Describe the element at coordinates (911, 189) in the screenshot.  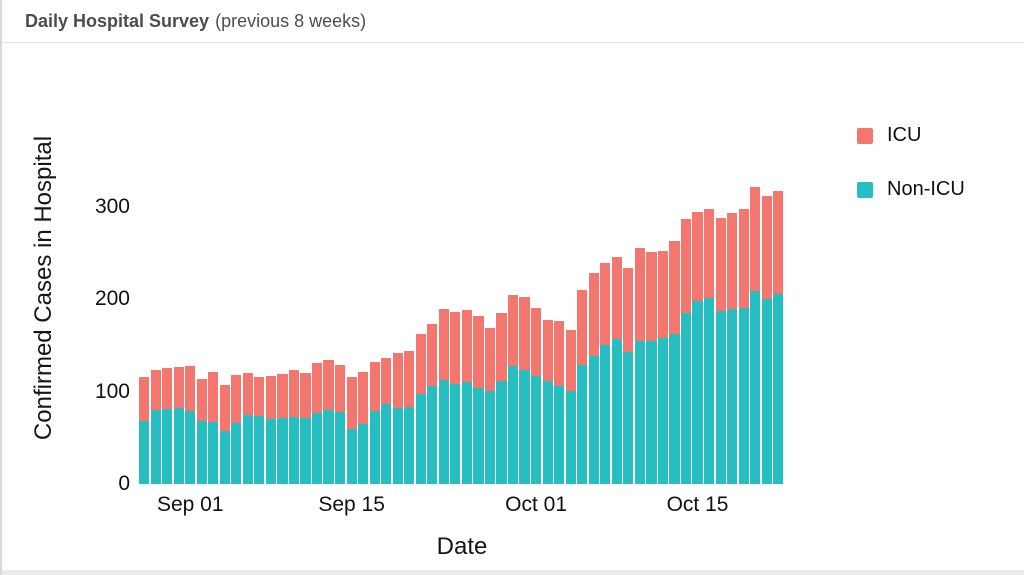
I see `legend-item: Non-ICU` at that location.